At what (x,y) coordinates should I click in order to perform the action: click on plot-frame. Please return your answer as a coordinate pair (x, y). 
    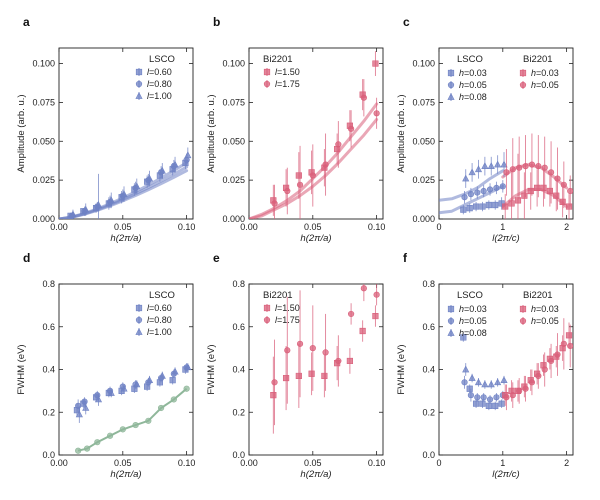
    Looking at the image, I should click on (506, 133).